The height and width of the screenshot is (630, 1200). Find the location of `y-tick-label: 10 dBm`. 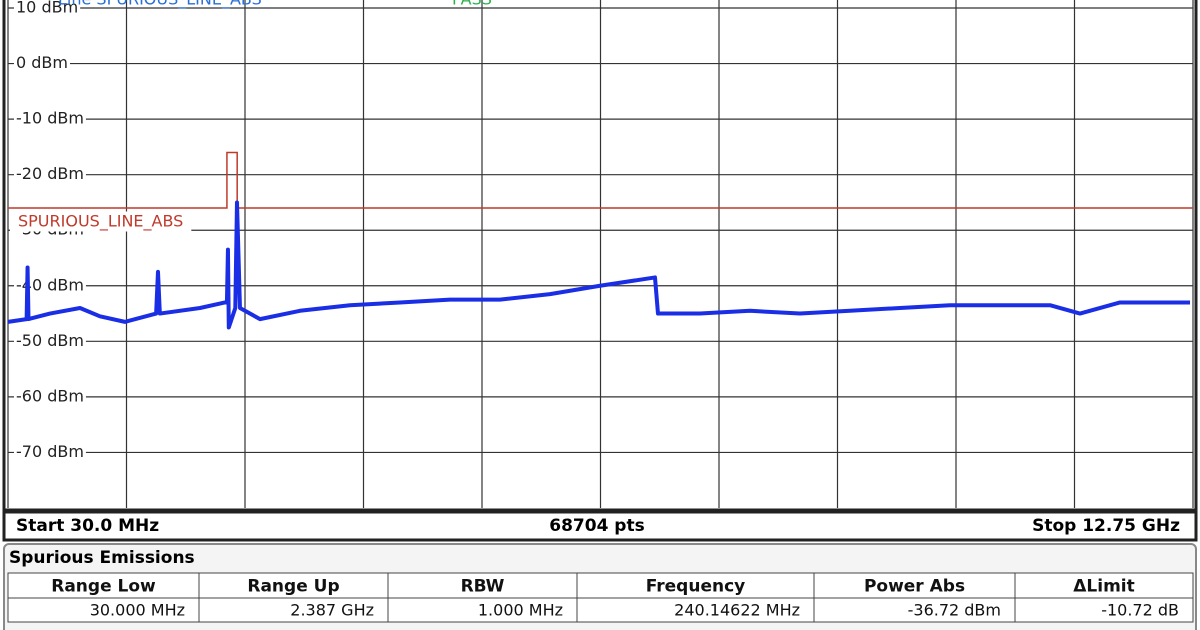

y-tick-label: 10 dBm is located at coordinates (47, 8).